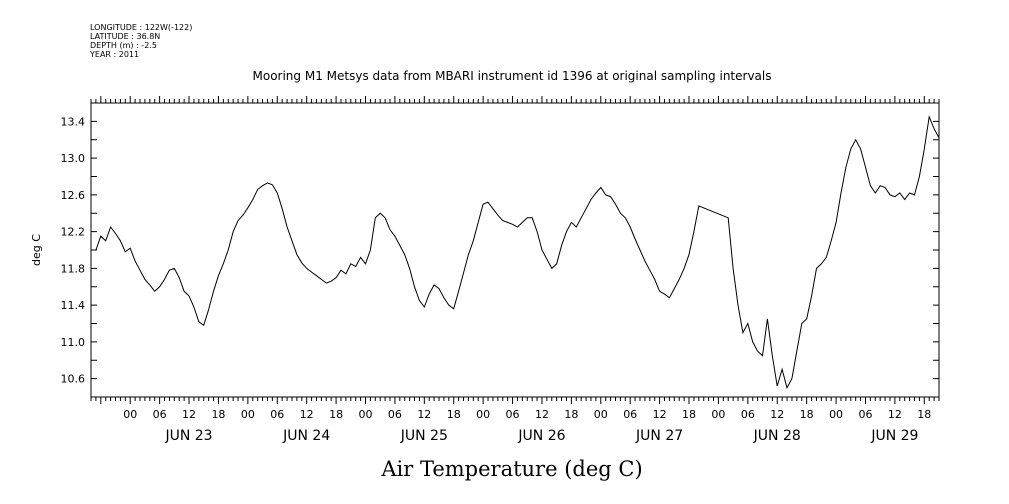 The image size is (1009, 504). Describe the element at coordinates (73, 195) in the screenshot. I see `y-tick-label: 12.6` at that location.